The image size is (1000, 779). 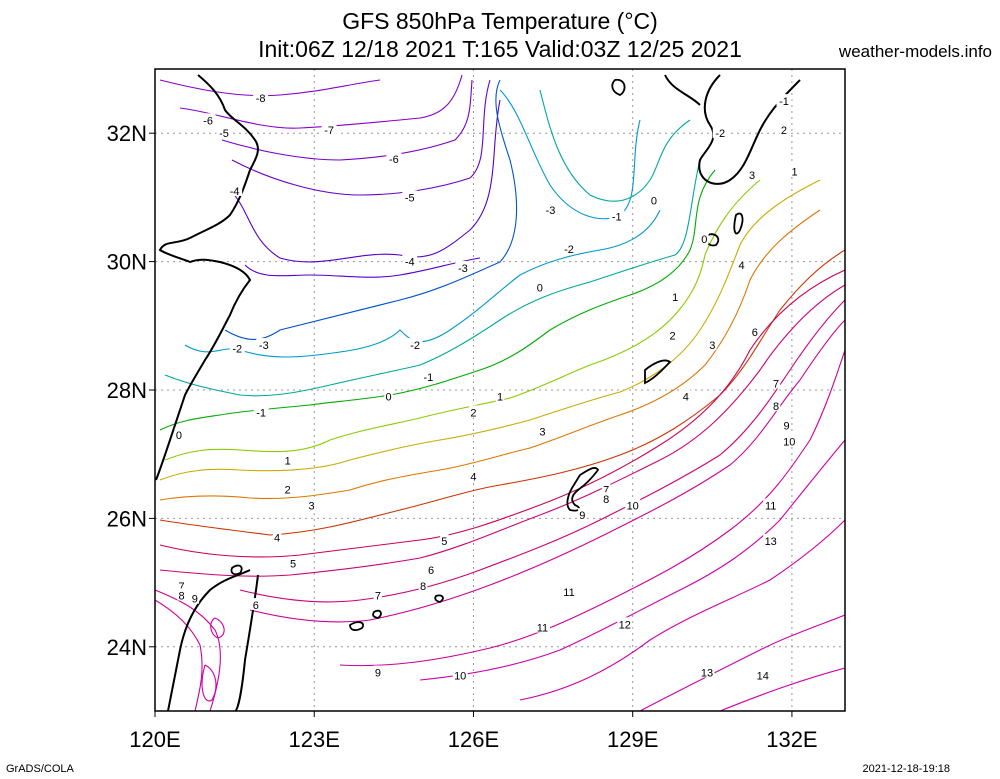 I want to click on china-coastline, so click(x=207, y=277).